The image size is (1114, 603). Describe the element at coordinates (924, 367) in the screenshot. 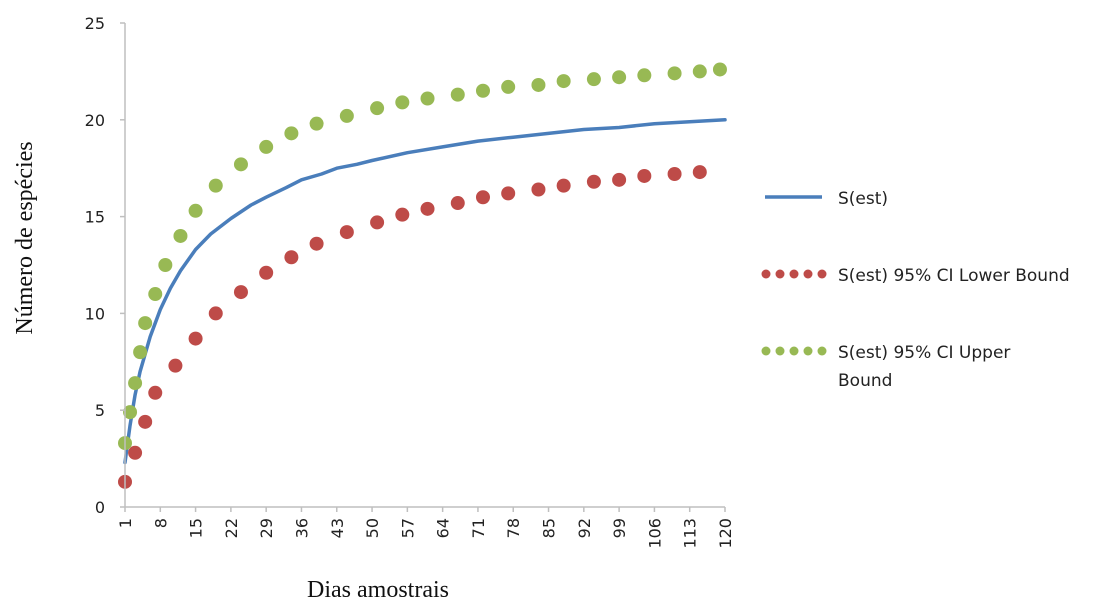

I see `legend-label: S(est) 95% CI Upper Bound` at that location.